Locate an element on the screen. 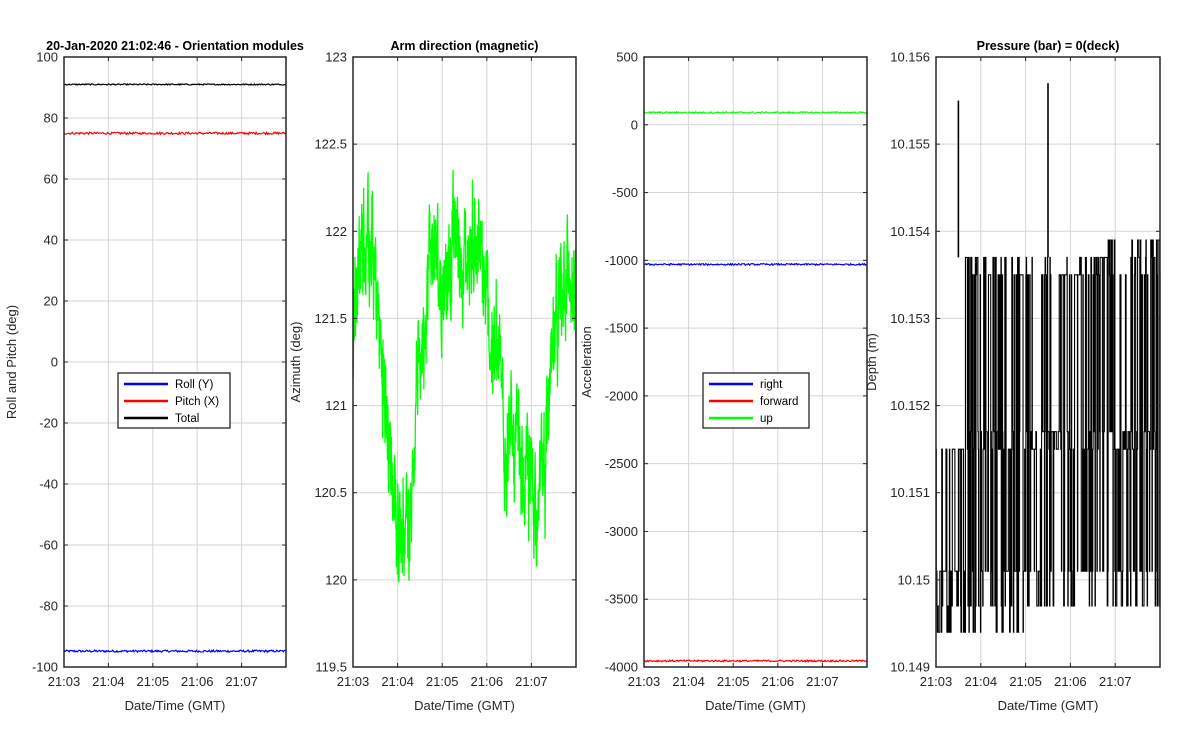 This screenshot has height=755, width=1200. y-tick-label: -2500 is located at coordinates (621, 463).